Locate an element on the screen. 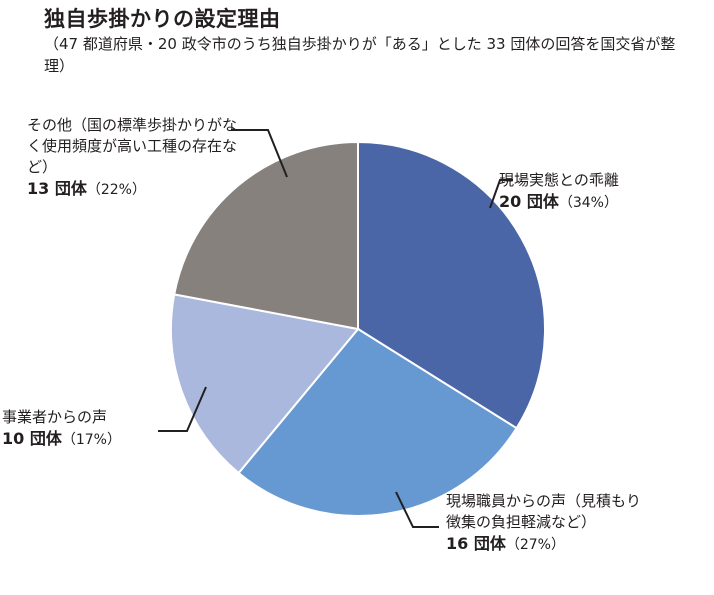 Image resolution: width=714 pixels, height=595 pixels. slice-category-1: 現場職員からの声（見積もり徴集の負担軽減など） is located at coordinates (544, 511).